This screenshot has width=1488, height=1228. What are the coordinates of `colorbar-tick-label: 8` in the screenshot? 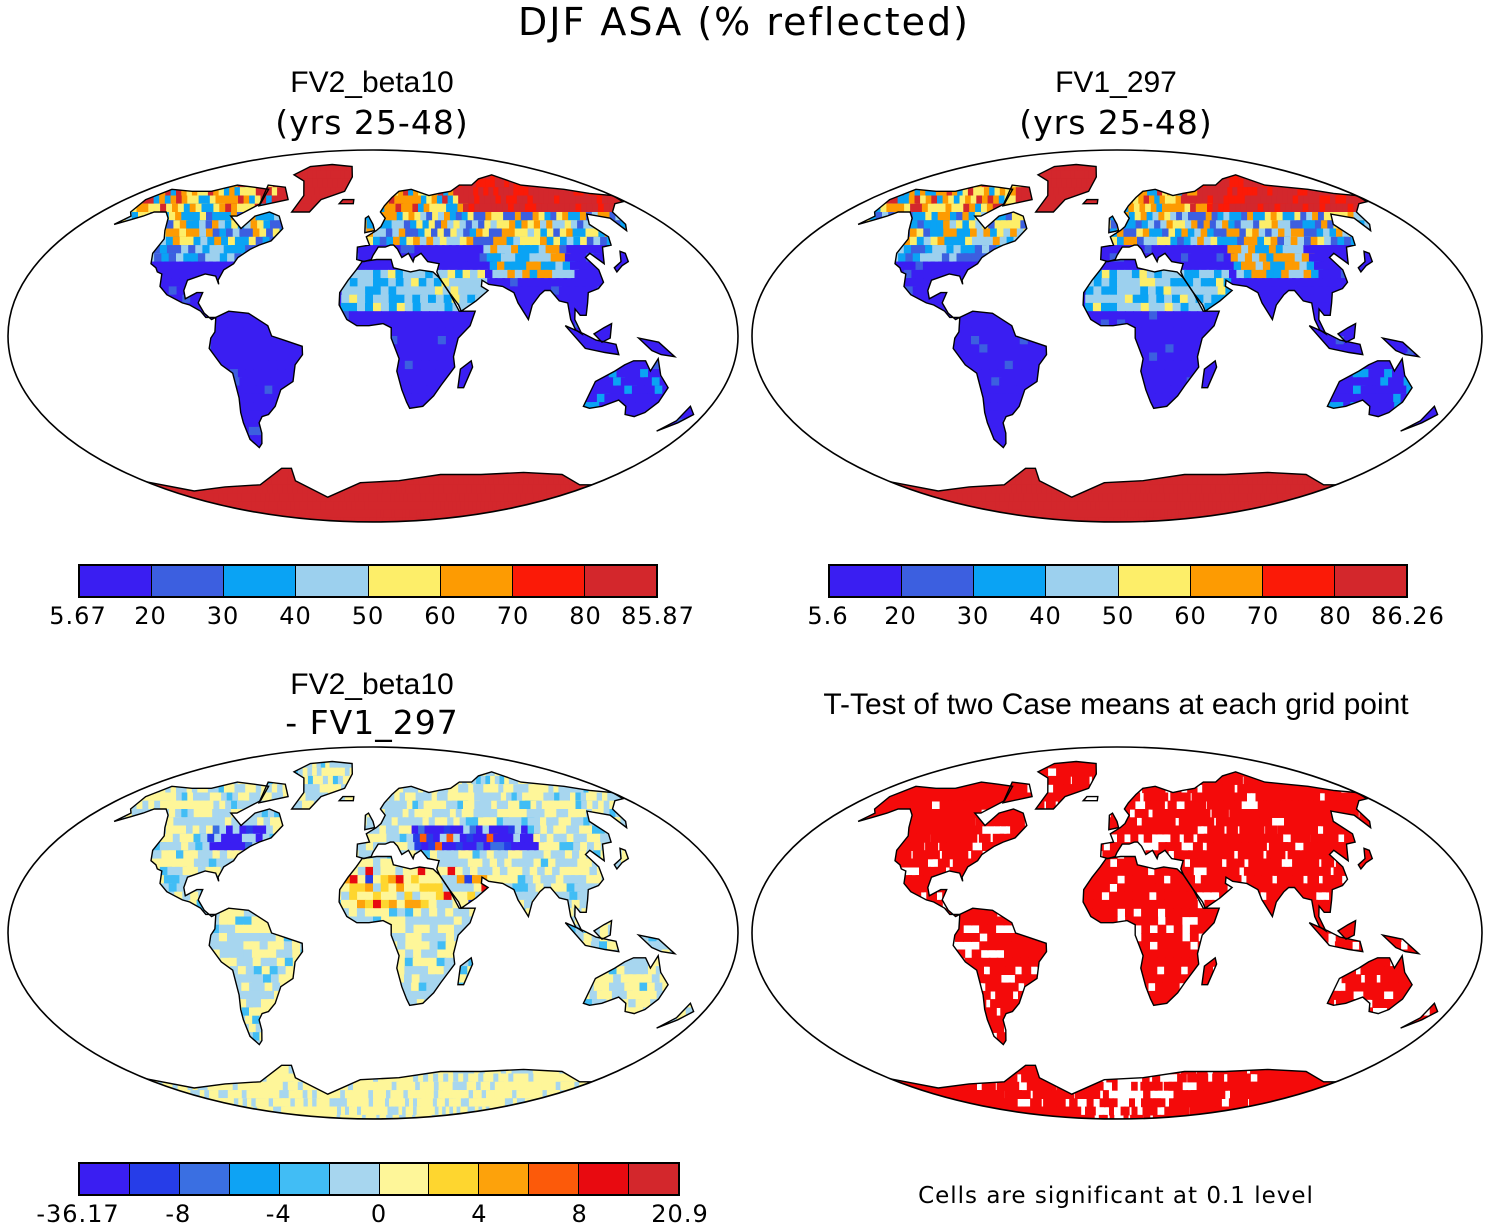 It's located at (580, 1214).